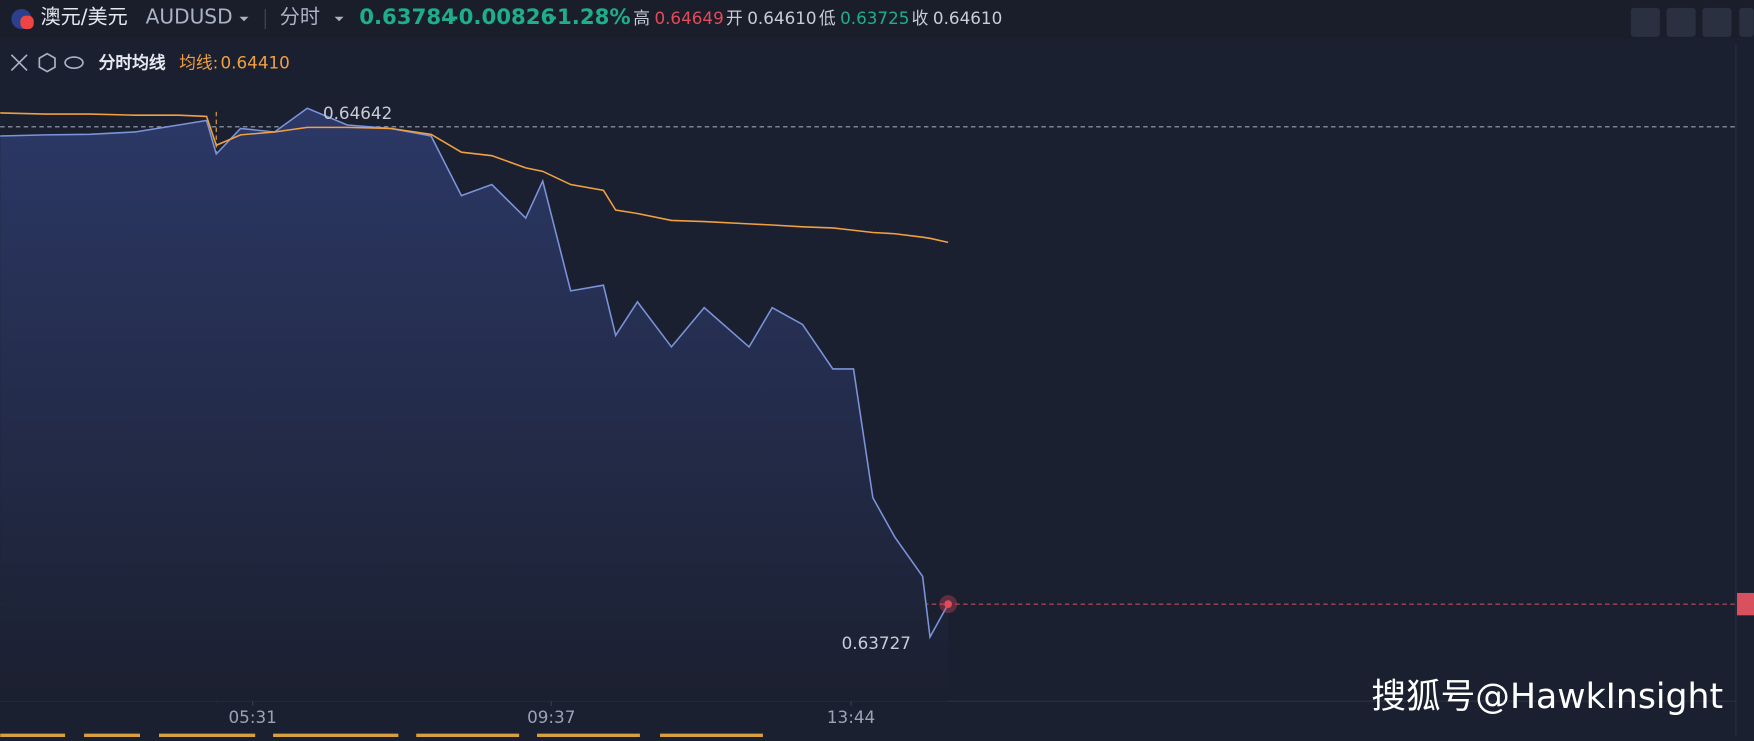 The width and height of the screenshot is (1754, 741). I want to click on close-label: 收, so click(920, 18).